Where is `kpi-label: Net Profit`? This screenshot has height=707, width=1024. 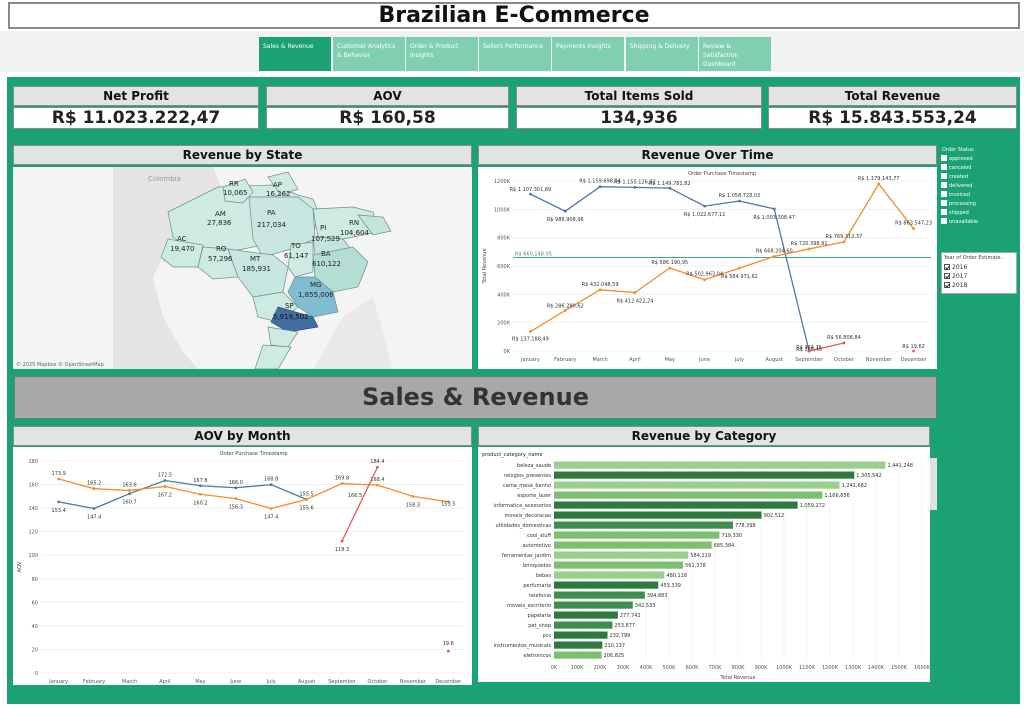
kpi-label: Net Profit is located at coordinates (136, 96).